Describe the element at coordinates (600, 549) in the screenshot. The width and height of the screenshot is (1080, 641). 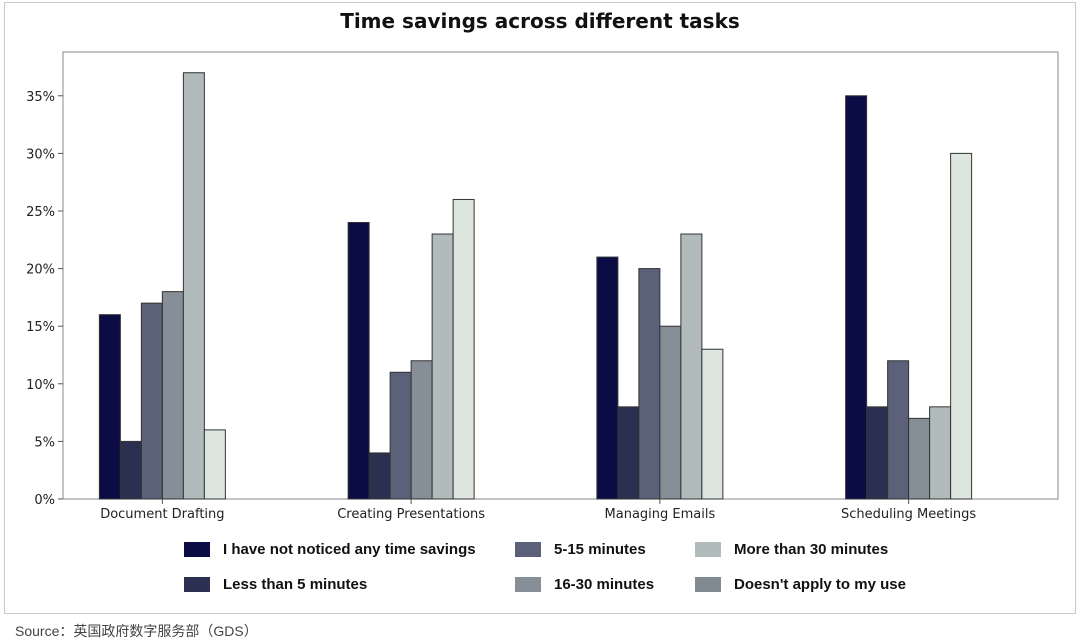
I see `legend-label: 5-15 minutes` at that location.